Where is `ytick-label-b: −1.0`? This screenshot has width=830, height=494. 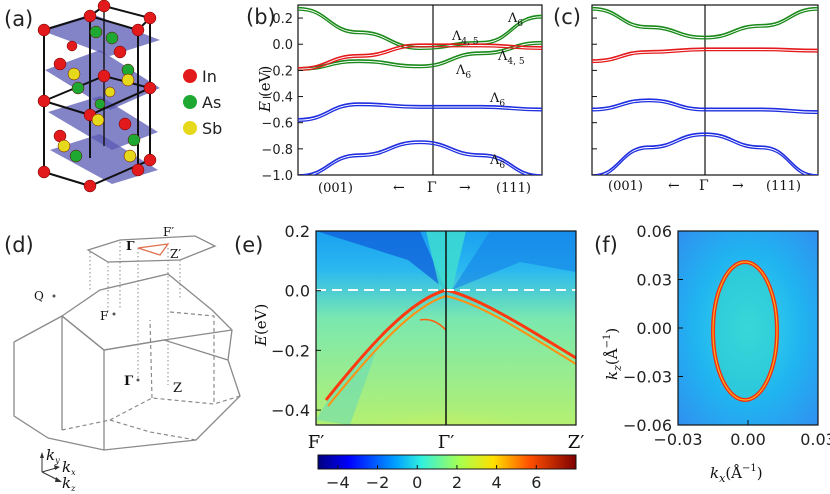
ytick-label-b: −1.0 is located at coordinates (277, 176).